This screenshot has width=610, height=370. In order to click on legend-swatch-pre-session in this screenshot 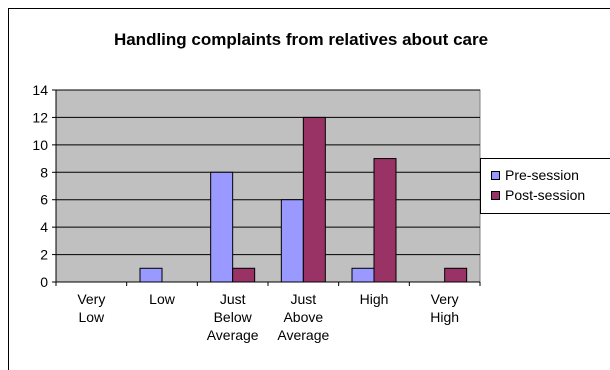, I will do `click(495, 175)`.